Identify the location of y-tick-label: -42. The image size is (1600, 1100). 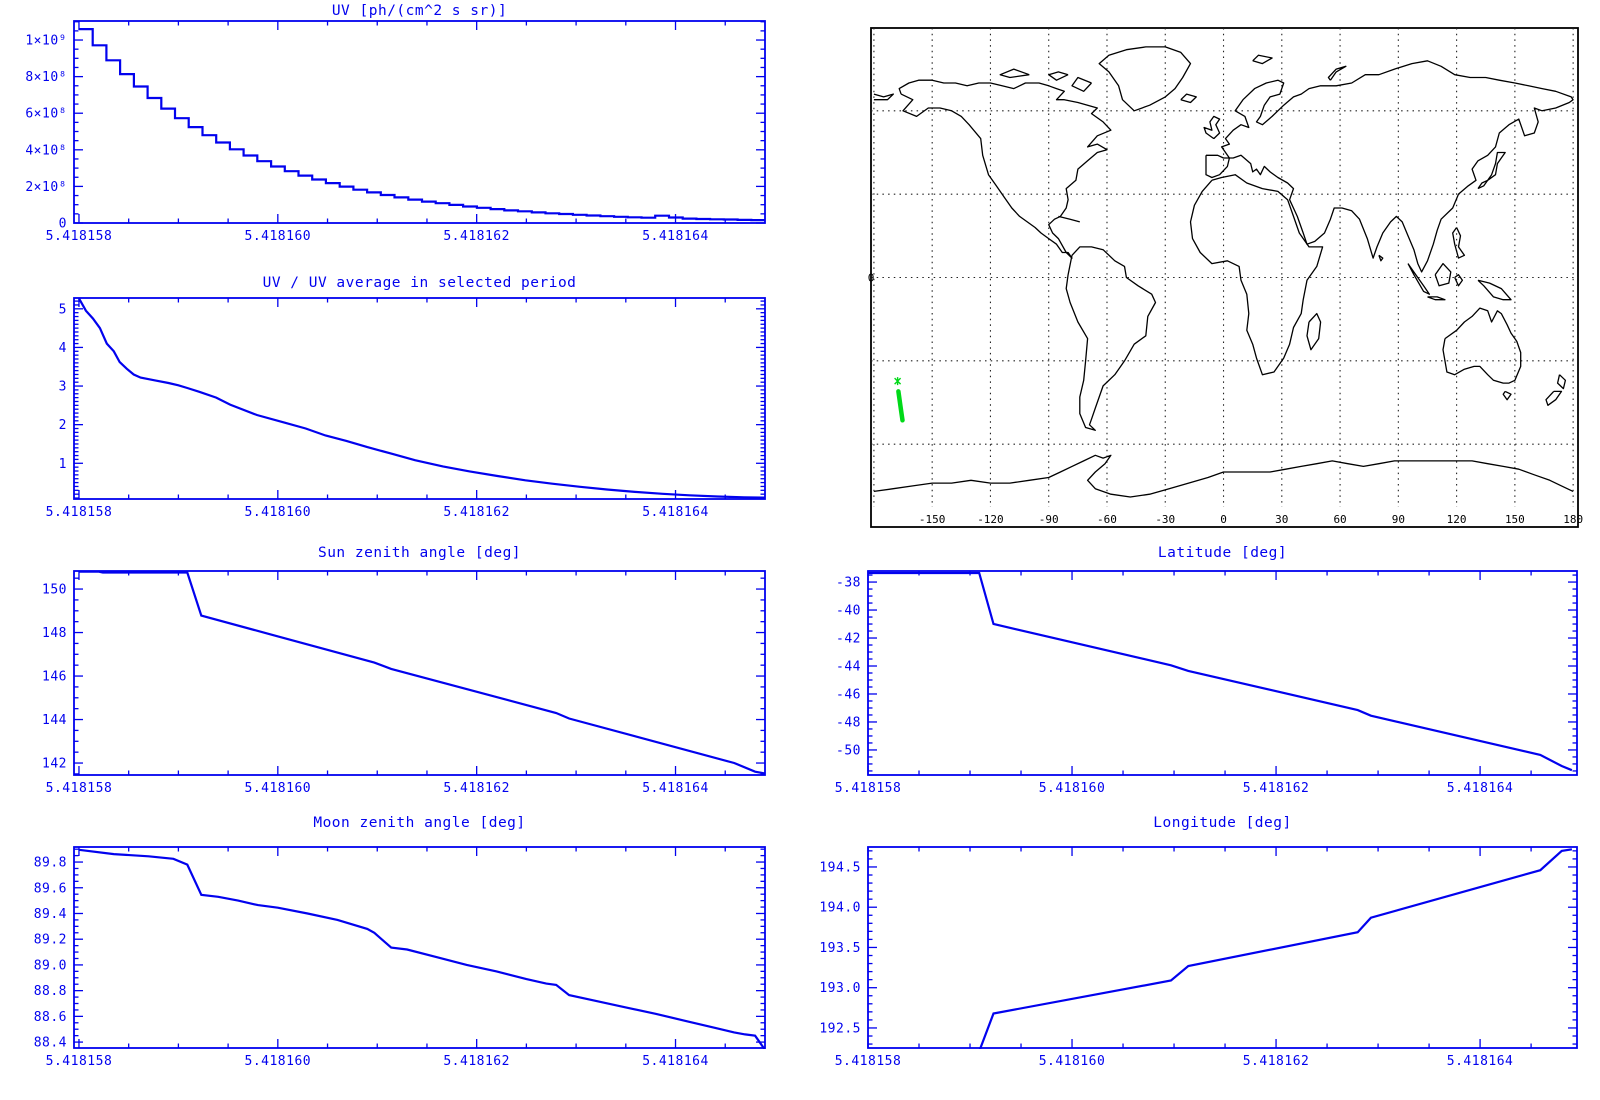
(848, 639).